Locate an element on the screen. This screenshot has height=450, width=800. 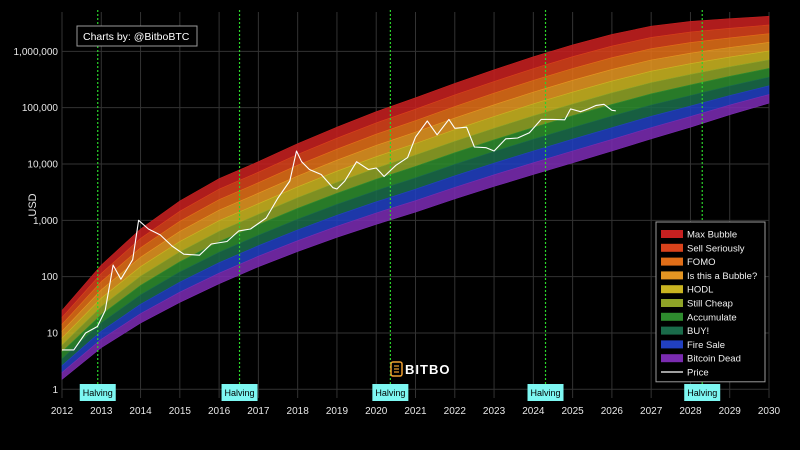
halving-label-1: Halving is located at coordinates (239, 392).